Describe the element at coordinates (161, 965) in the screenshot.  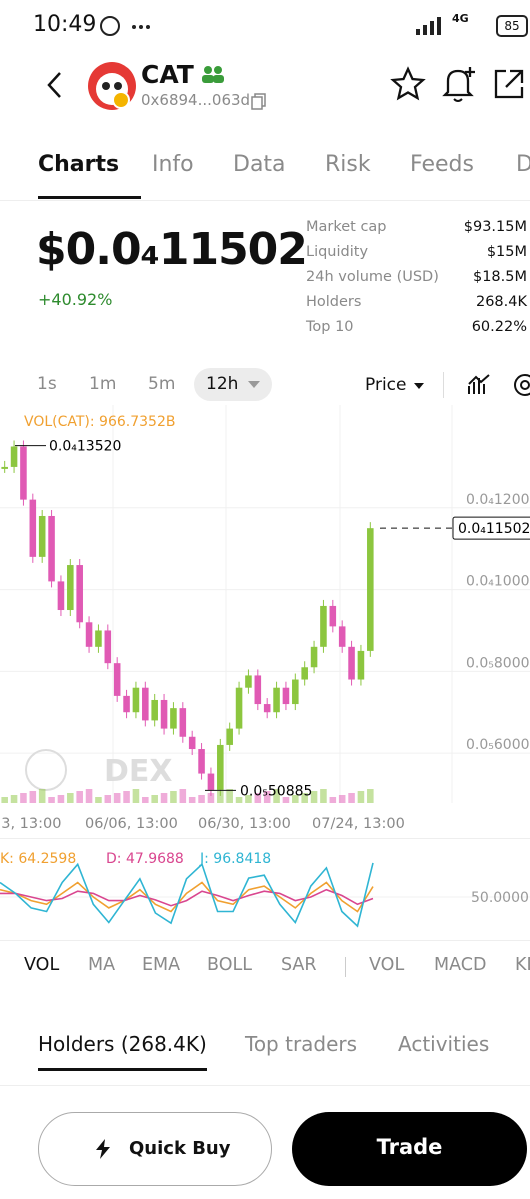
I see `indicator-tab: EMA` at that location.